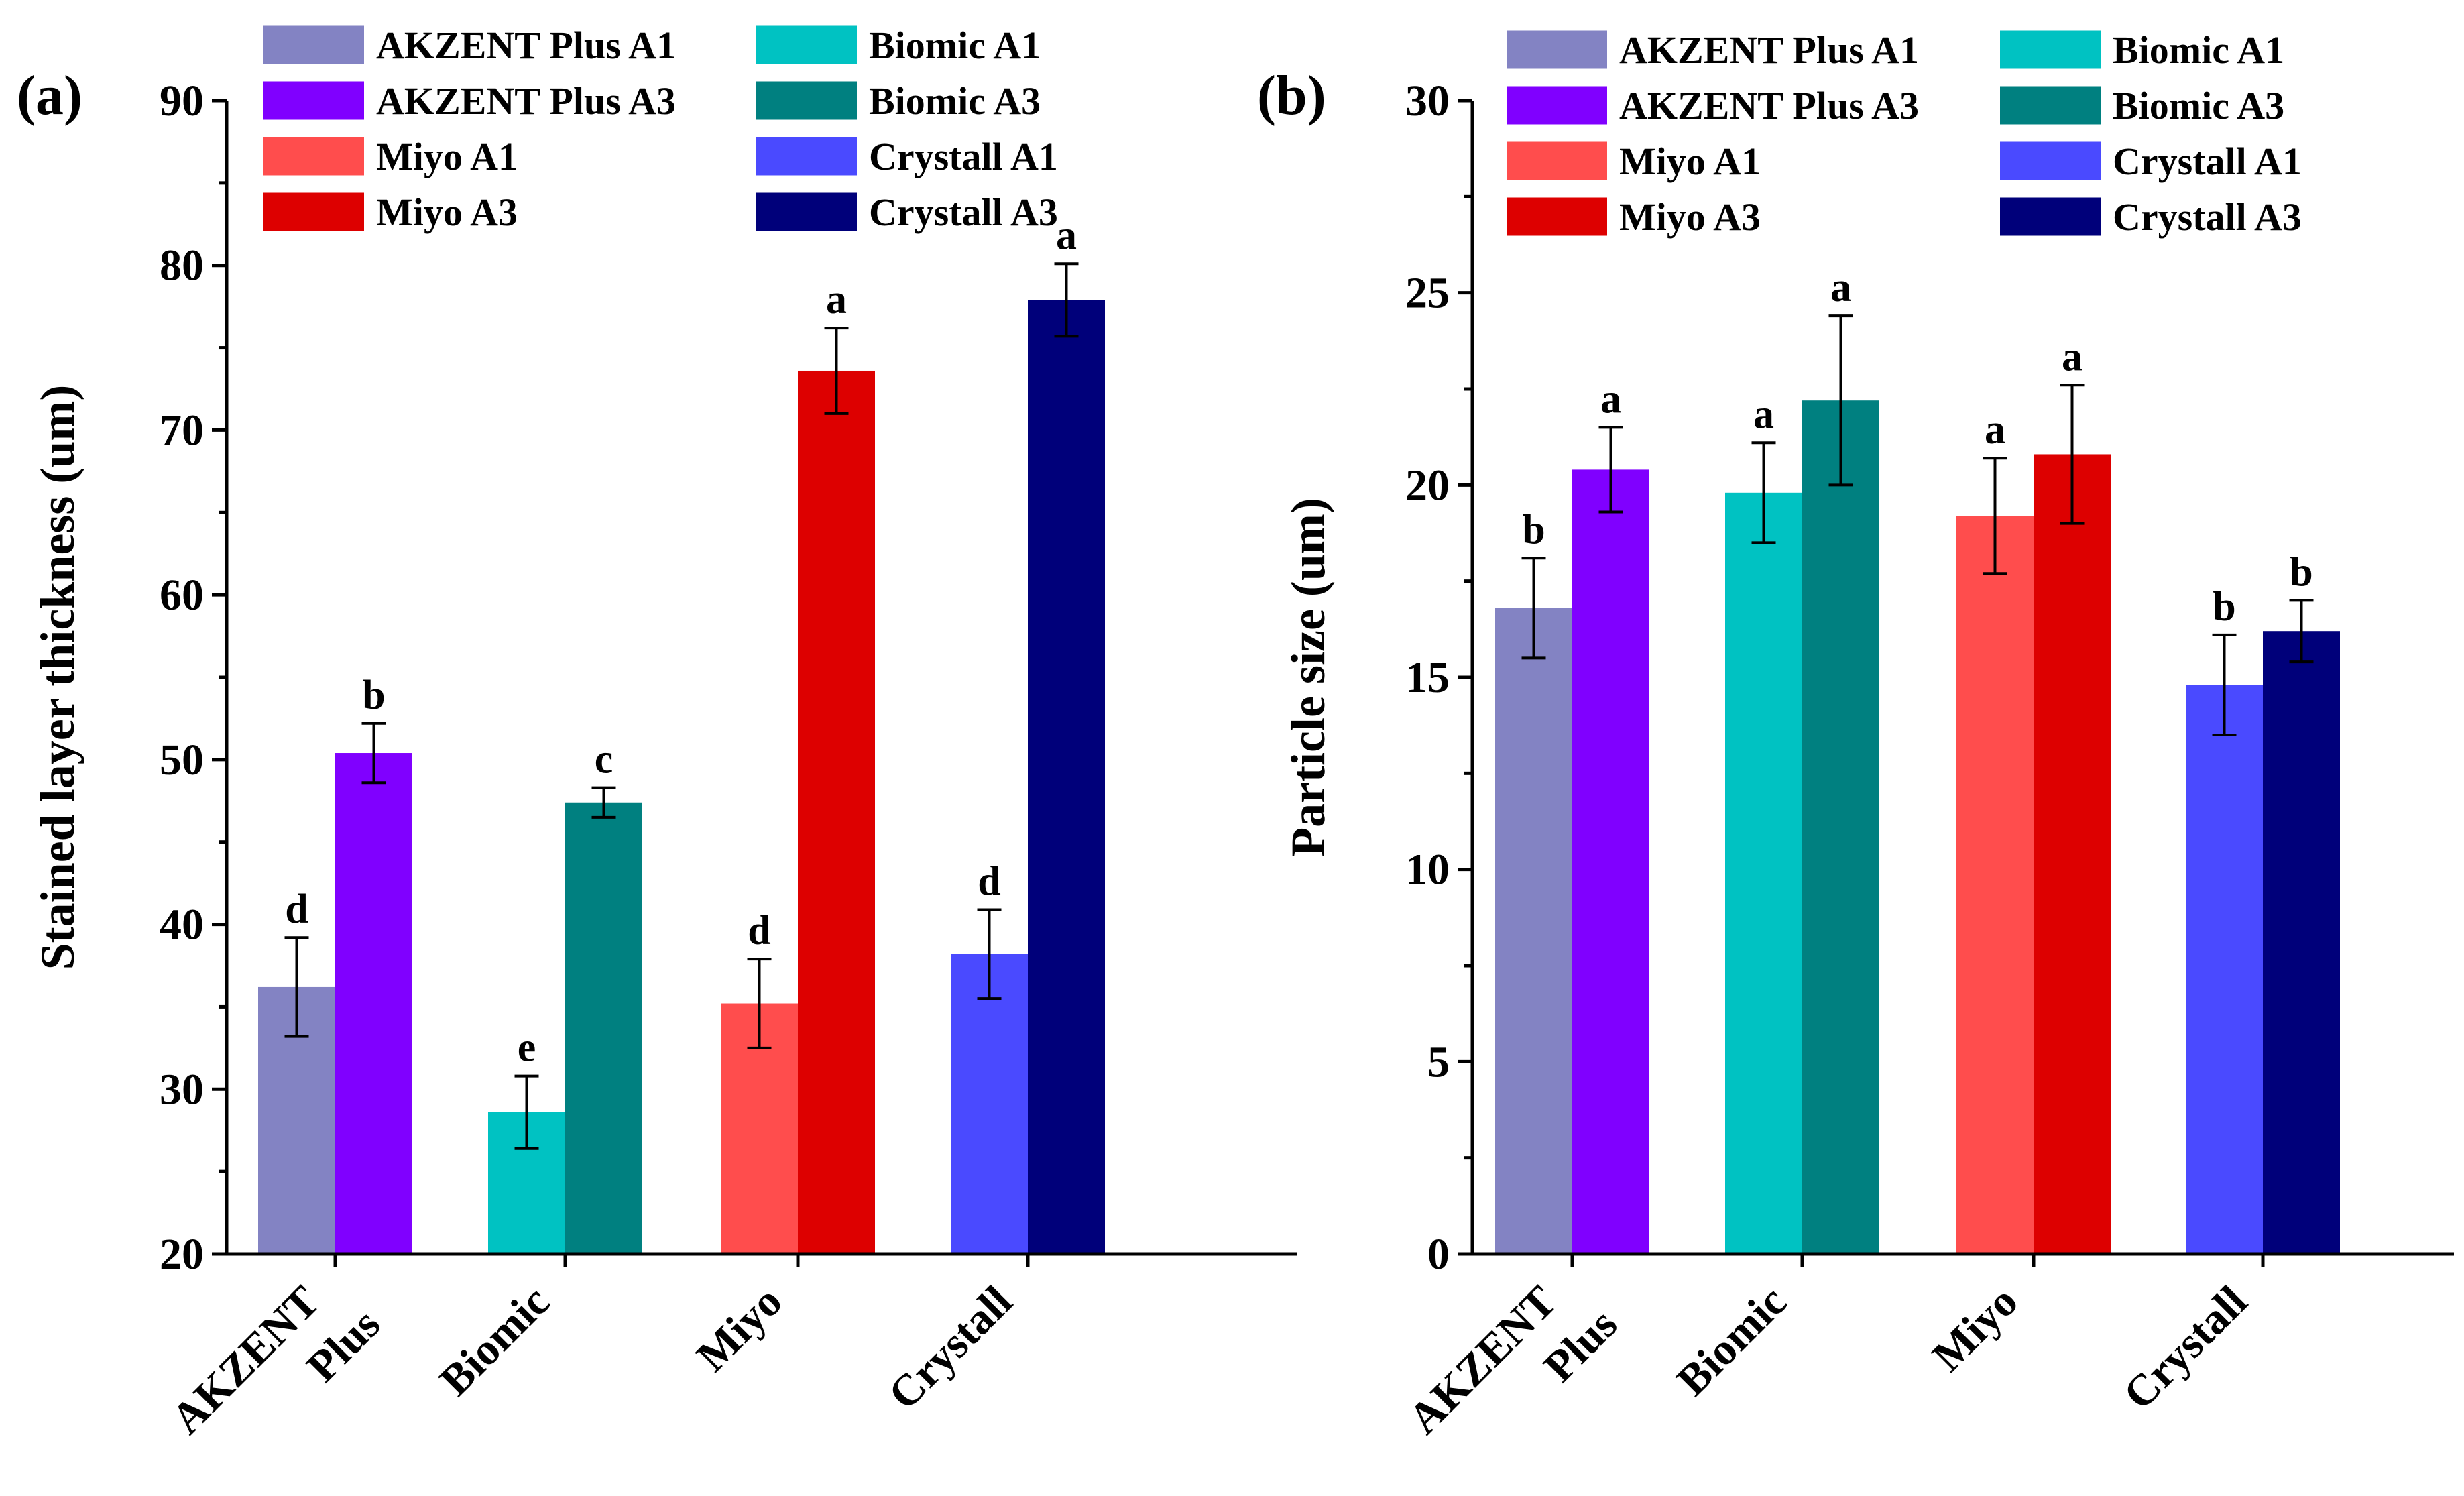 The height and width of the screenshot is (1496, 2464). Describe the element at coordinates (1427, 870) in the screenshot. I see `y-tick-label: 10` at that location.